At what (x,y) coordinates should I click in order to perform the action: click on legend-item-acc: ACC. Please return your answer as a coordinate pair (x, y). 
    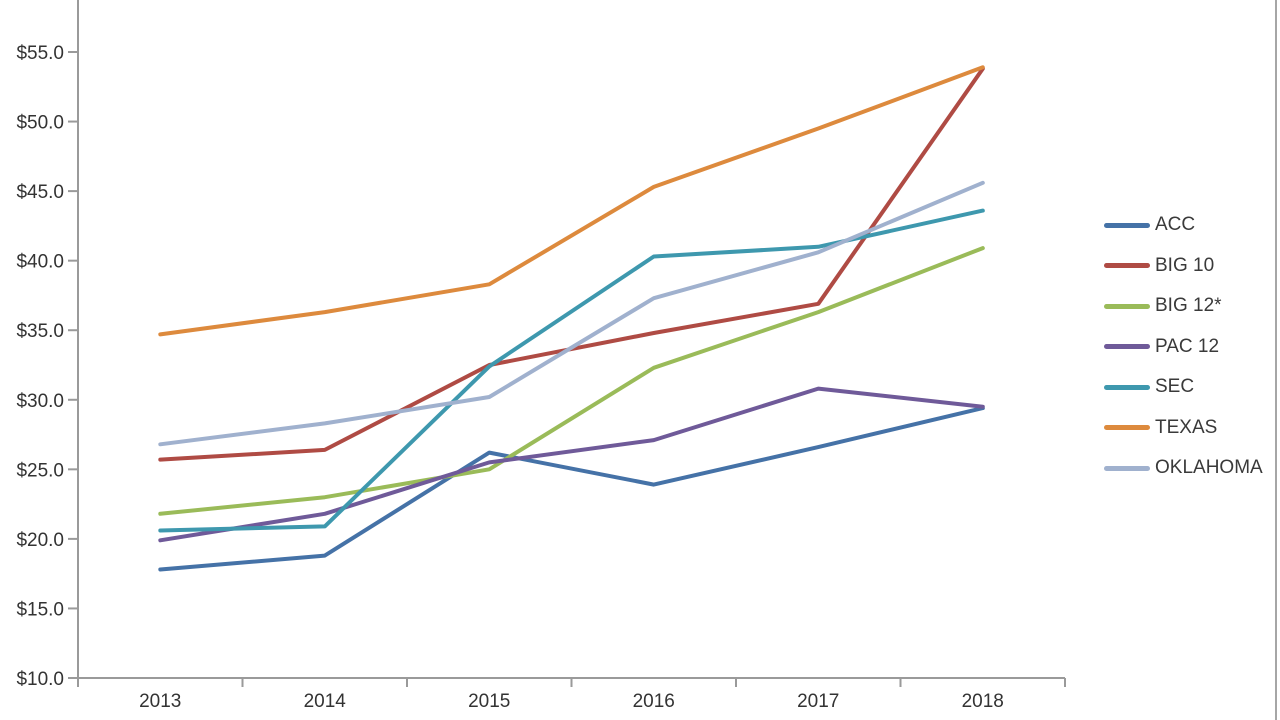
    Looking at the image, I should click on (1183, 225).